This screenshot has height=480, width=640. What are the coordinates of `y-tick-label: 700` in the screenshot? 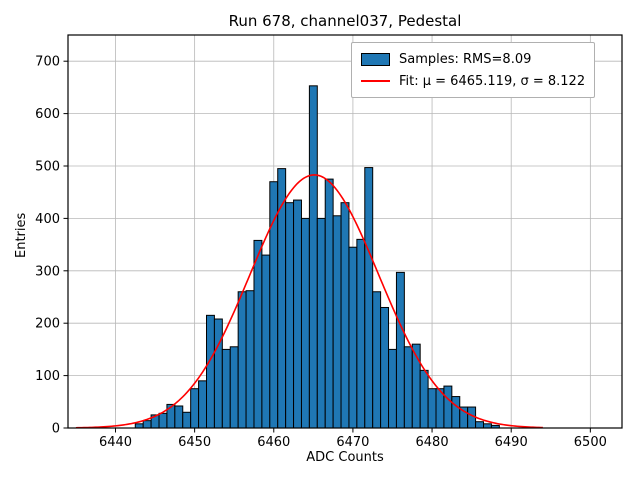 It's located at (47, 62).